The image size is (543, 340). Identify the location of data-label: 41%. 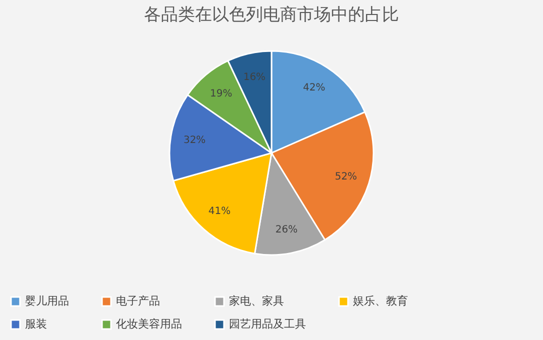
(219, 212).